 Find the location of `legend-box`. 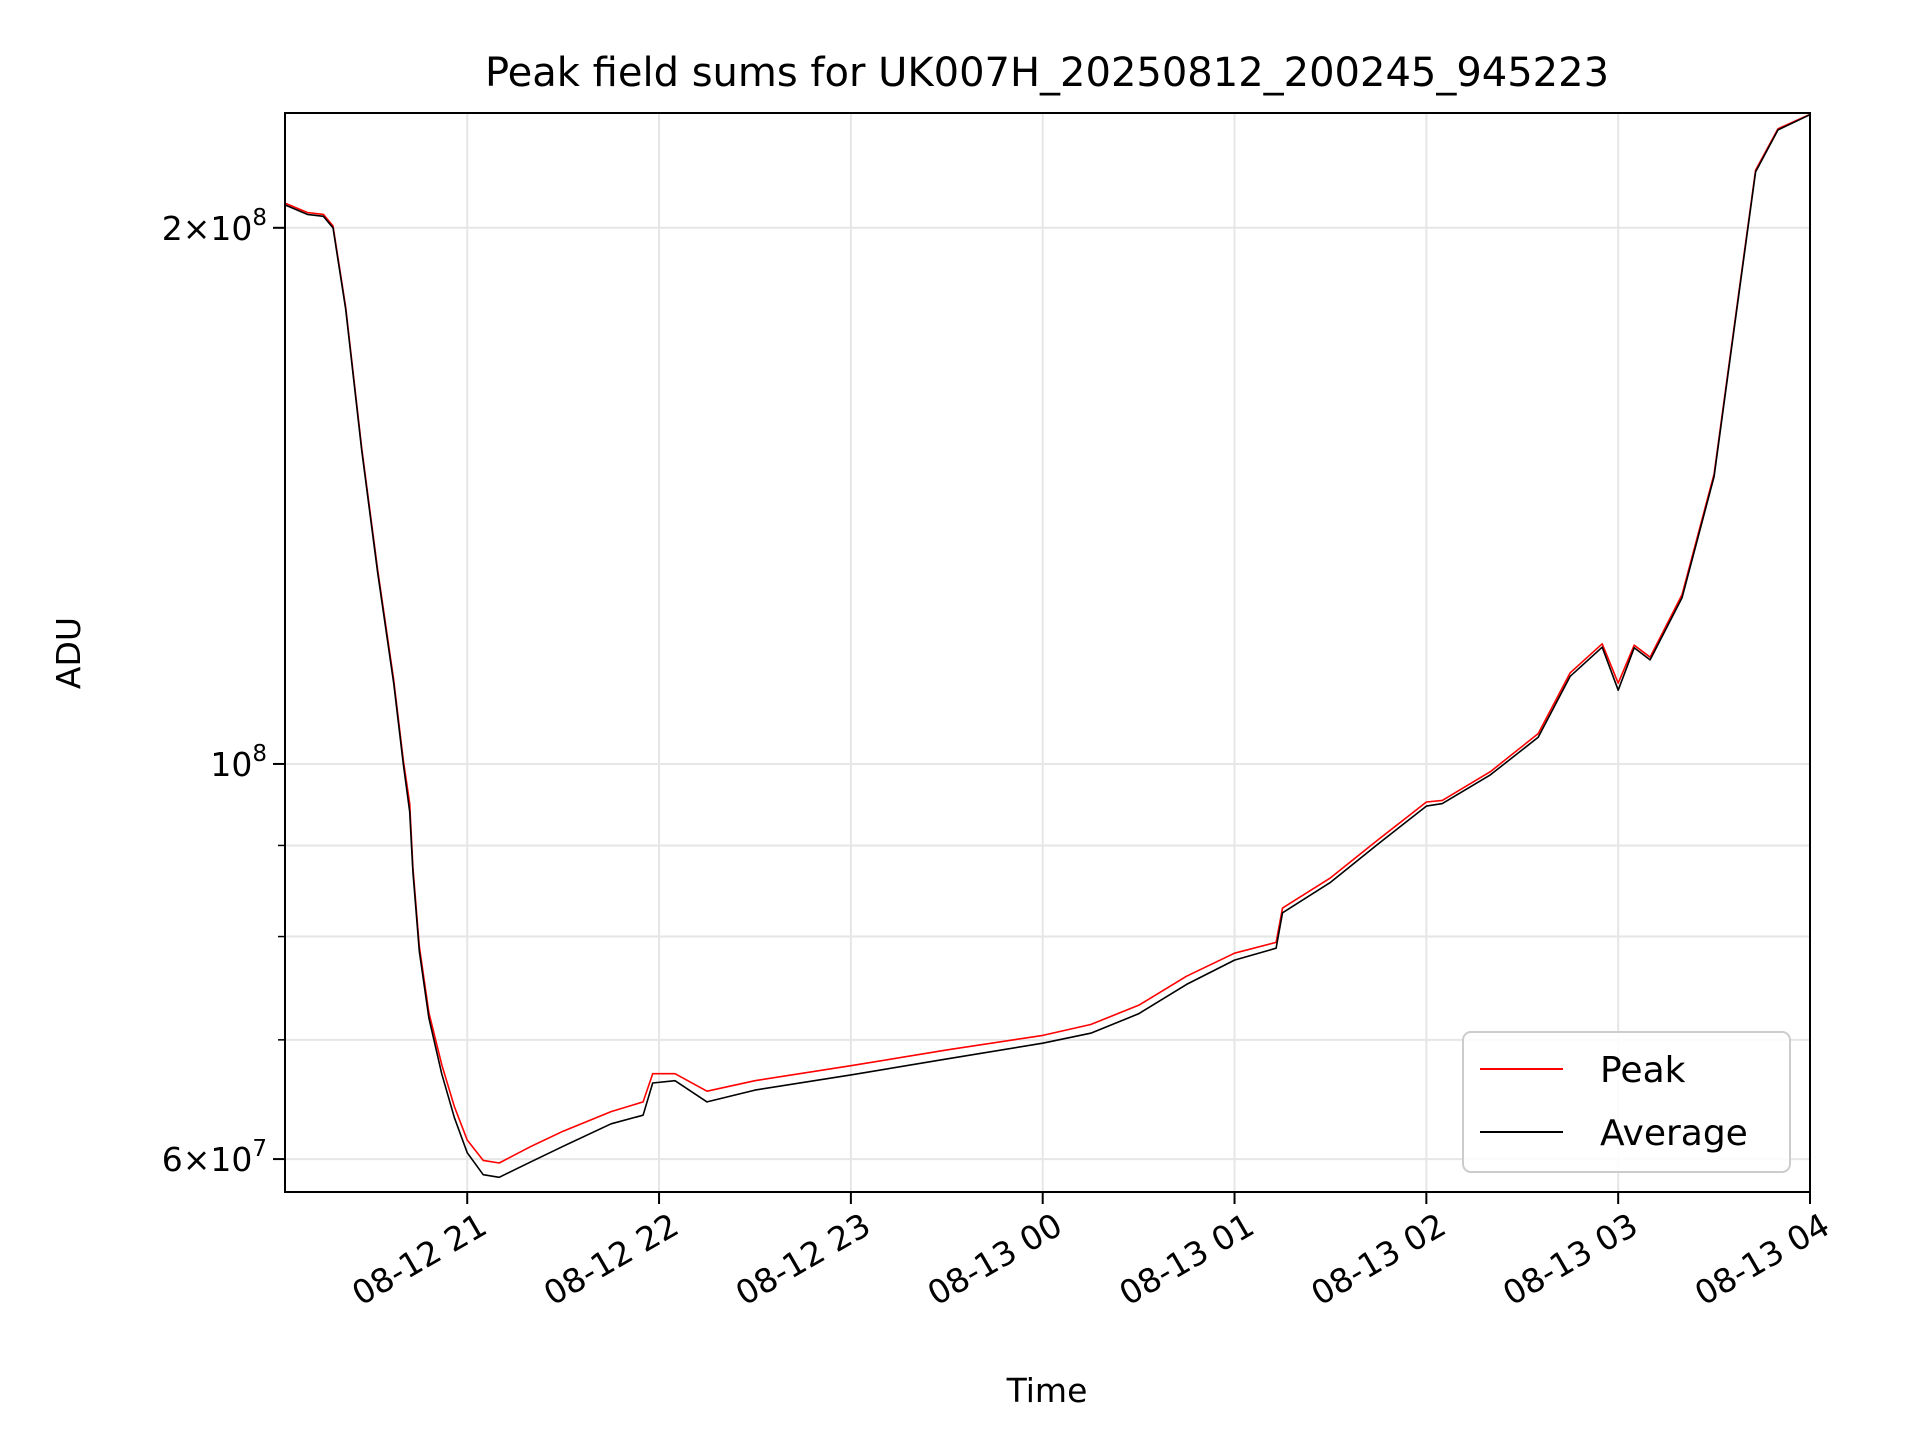

legend-box is located at coordinates (1626, 1102).